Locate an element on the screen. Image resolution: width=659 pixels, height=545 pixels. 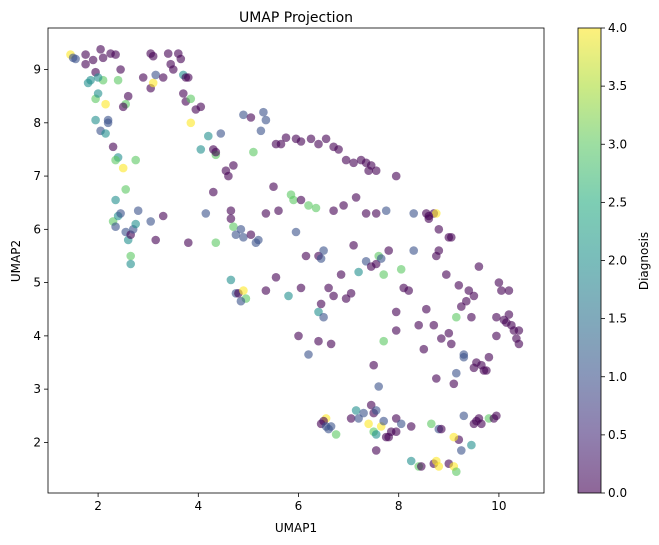
x-axis-label: UMAP1 is located at coordinates (296, 528).